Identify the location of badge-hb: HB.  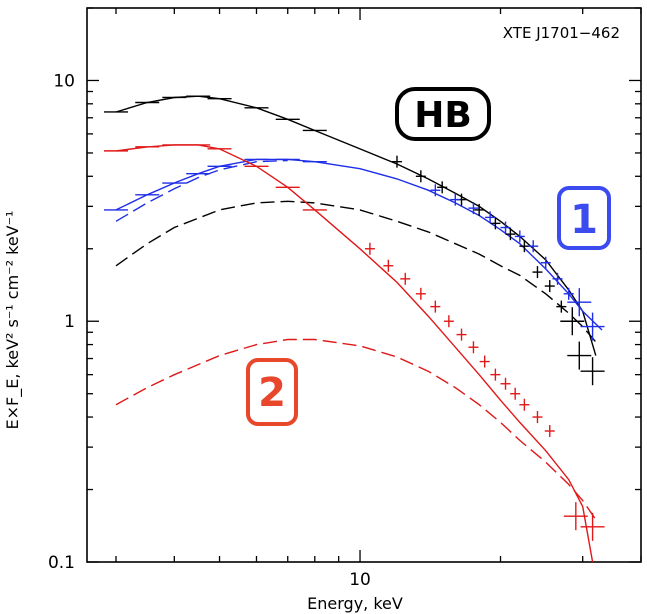
(443, 114).